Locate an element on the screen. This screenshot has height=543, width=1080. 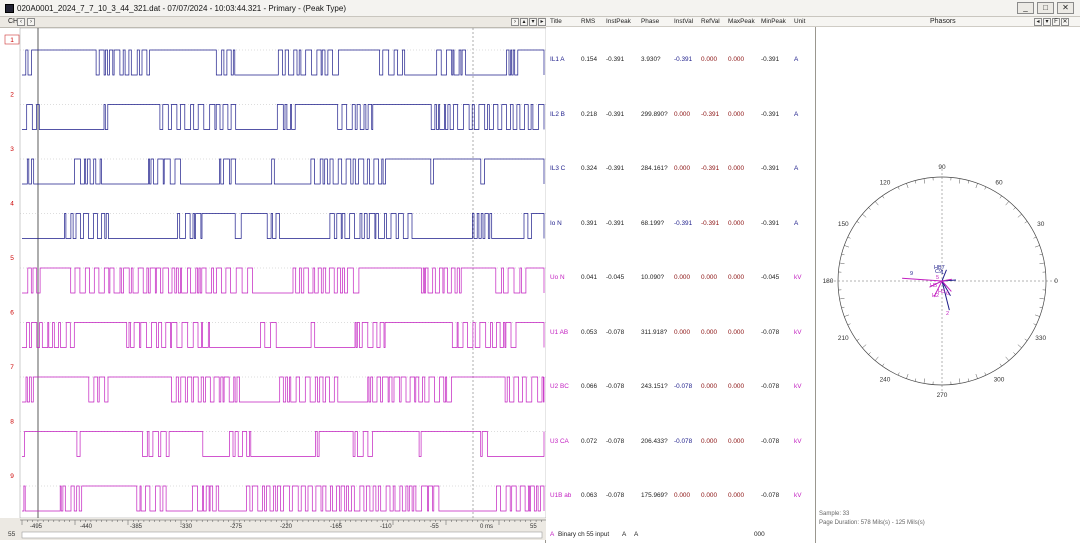
angle-label: 60 is located at coordinates (999, 182).